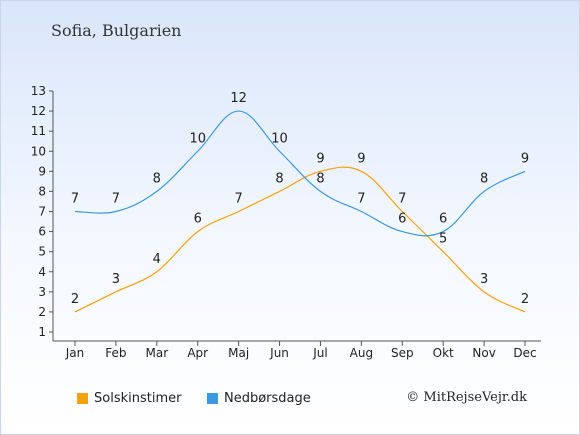 The width and height of the screenshot is (580, 435). I want to click on y-tick-label: 10, so click(38, 151).